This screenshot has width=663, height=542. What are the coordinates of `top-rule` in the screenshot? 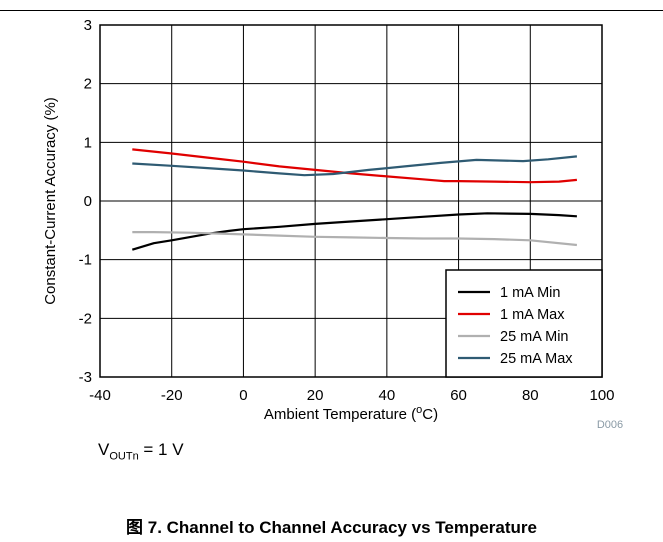 It's located at (331, 10).